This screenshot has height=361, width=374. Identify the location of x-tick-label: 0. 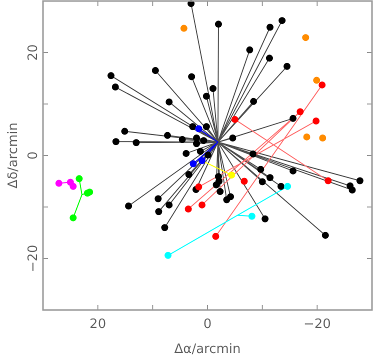
(207, 324).